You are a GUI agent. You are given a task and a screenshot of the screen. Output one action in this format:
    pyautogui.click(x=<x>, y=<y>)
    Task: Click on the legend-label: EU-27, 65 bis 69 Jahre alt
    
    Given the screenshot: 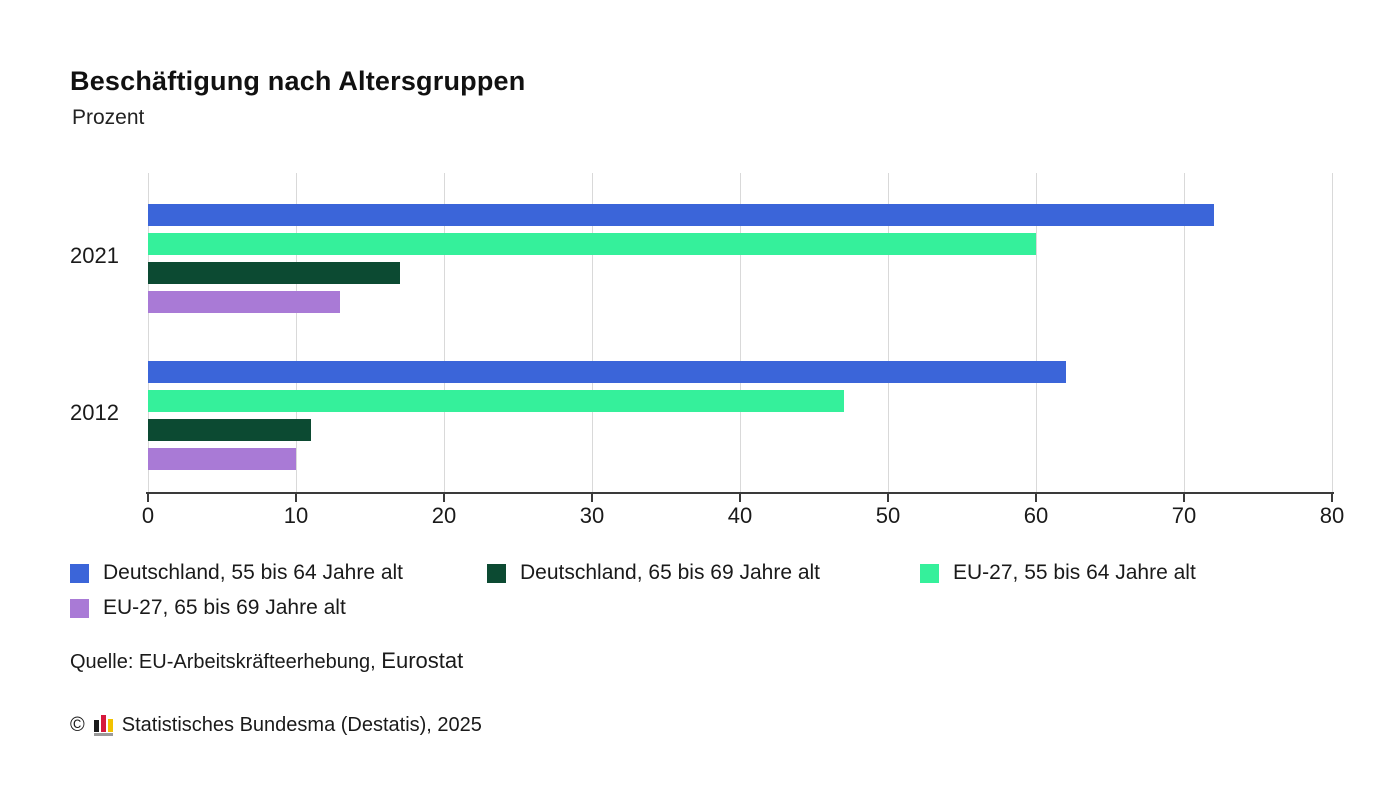 What is the action you would take?
    pyautogui.click(x=224, y=607)
    